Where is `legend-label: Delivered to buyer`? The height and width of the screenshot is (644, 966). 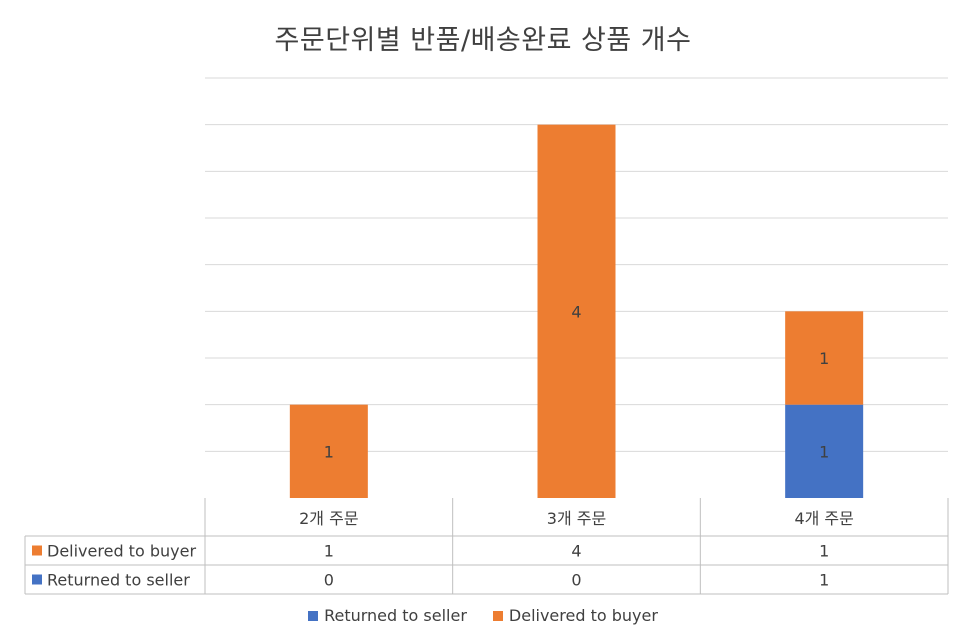
legend-label: Delivered to buyer is located at coordinates (583, 615).